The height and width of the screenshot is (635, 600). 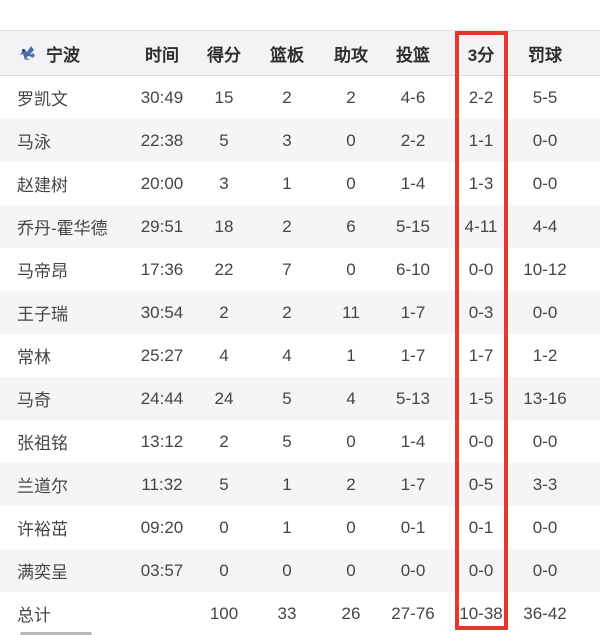 What do you see at coordinates (162, 570) in the screenshot?
I see `minutes-cell: 03:57` at bounding box center [162, 570].